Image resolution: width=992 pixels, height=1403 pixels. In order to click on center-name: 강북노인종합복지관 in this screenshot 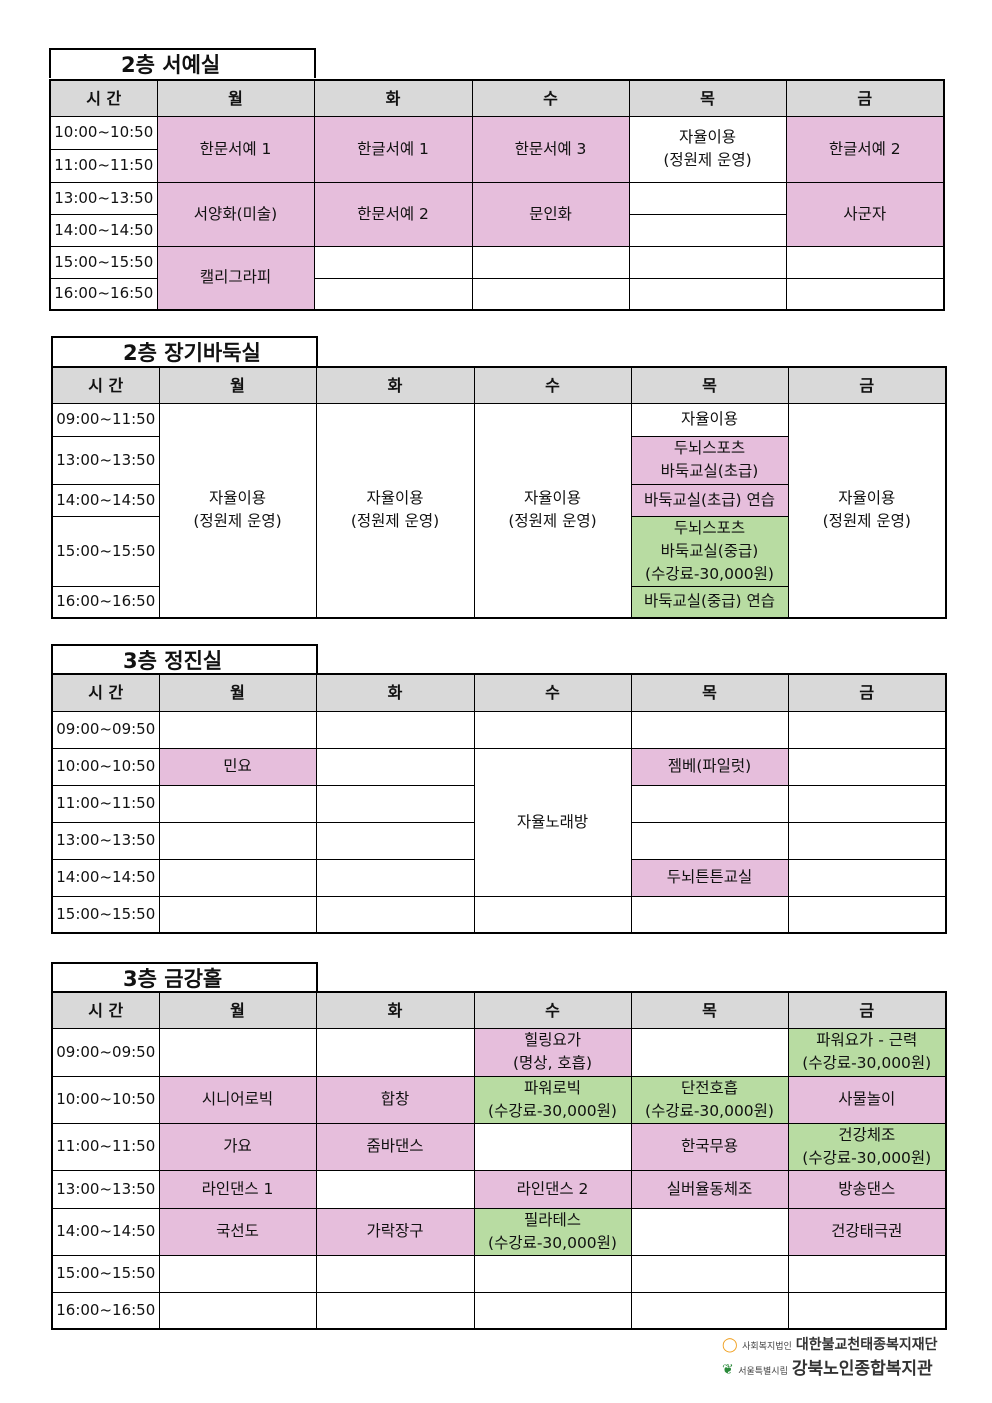, I will do `click(862, 1369)`.